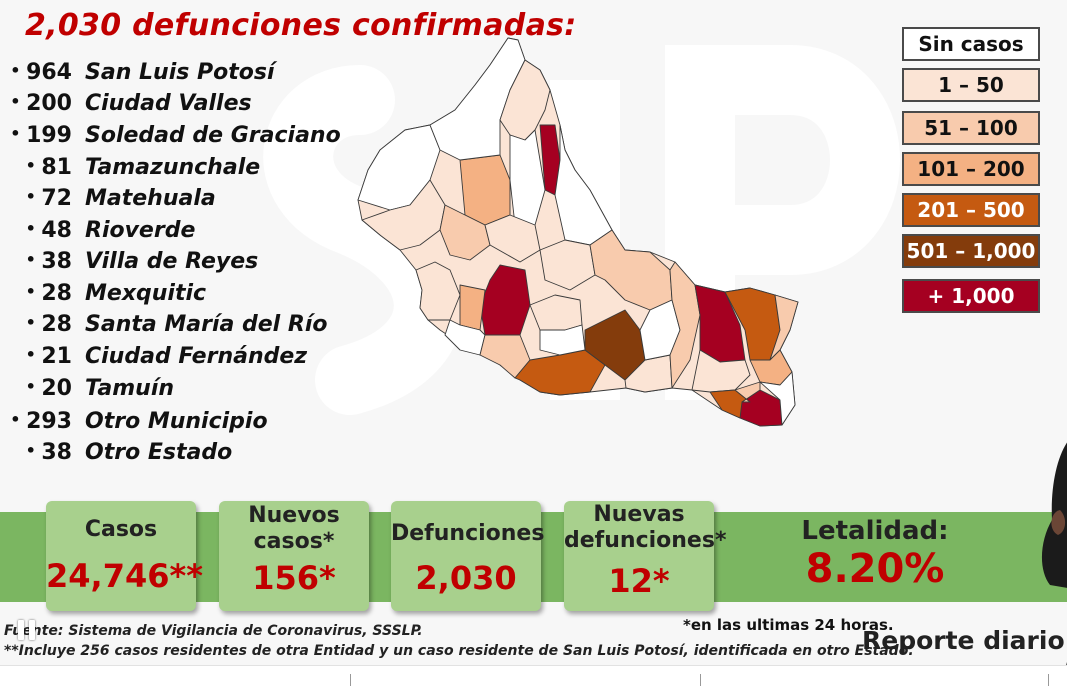 Image resolution: width=1067 pixels, height=686 pixels. I want to click on list-item-count: 200, so click(41, 103).